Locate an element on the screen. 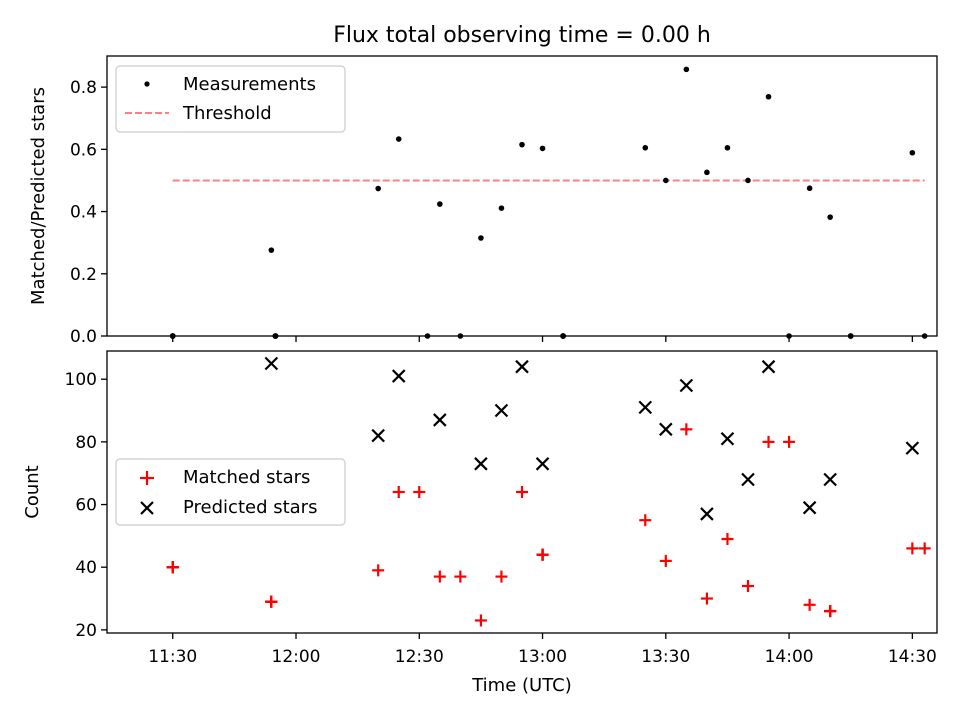 The image size is (960, 720). legend-label-threshold: Threshold is located at coordinates (227, 113).